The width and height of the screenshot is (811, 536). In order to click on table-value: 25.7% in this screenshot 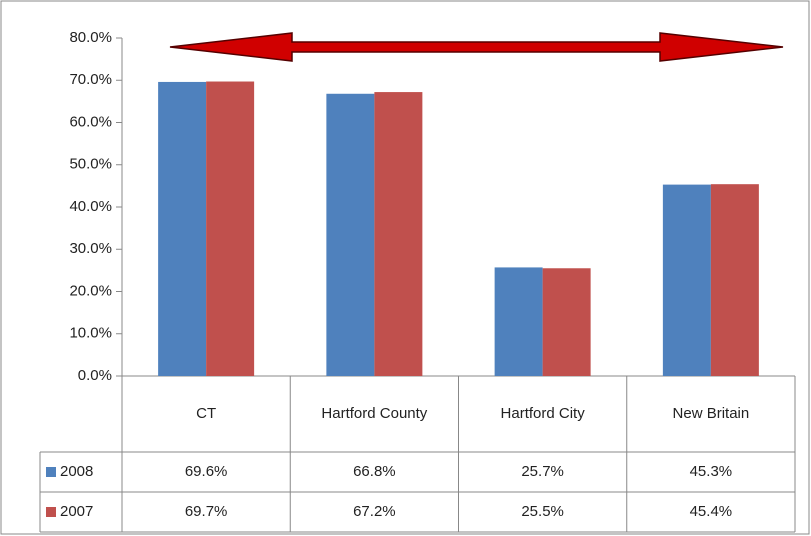, I will do `click(542, 471)`.